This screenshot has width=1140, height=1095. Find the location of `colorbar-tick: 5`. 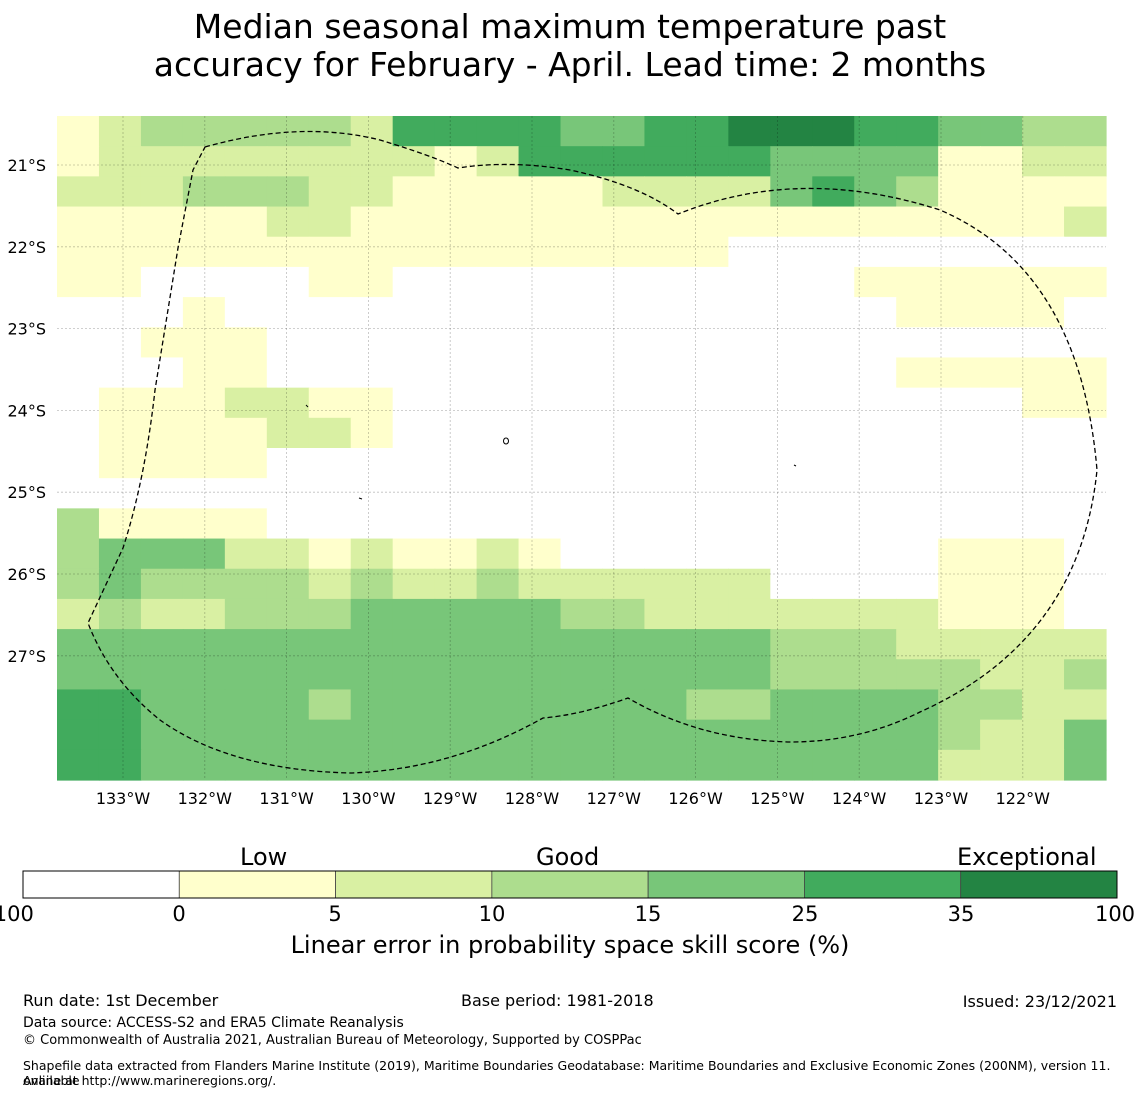

colorbar-tick: 5 is located at coordinates (335, 914).